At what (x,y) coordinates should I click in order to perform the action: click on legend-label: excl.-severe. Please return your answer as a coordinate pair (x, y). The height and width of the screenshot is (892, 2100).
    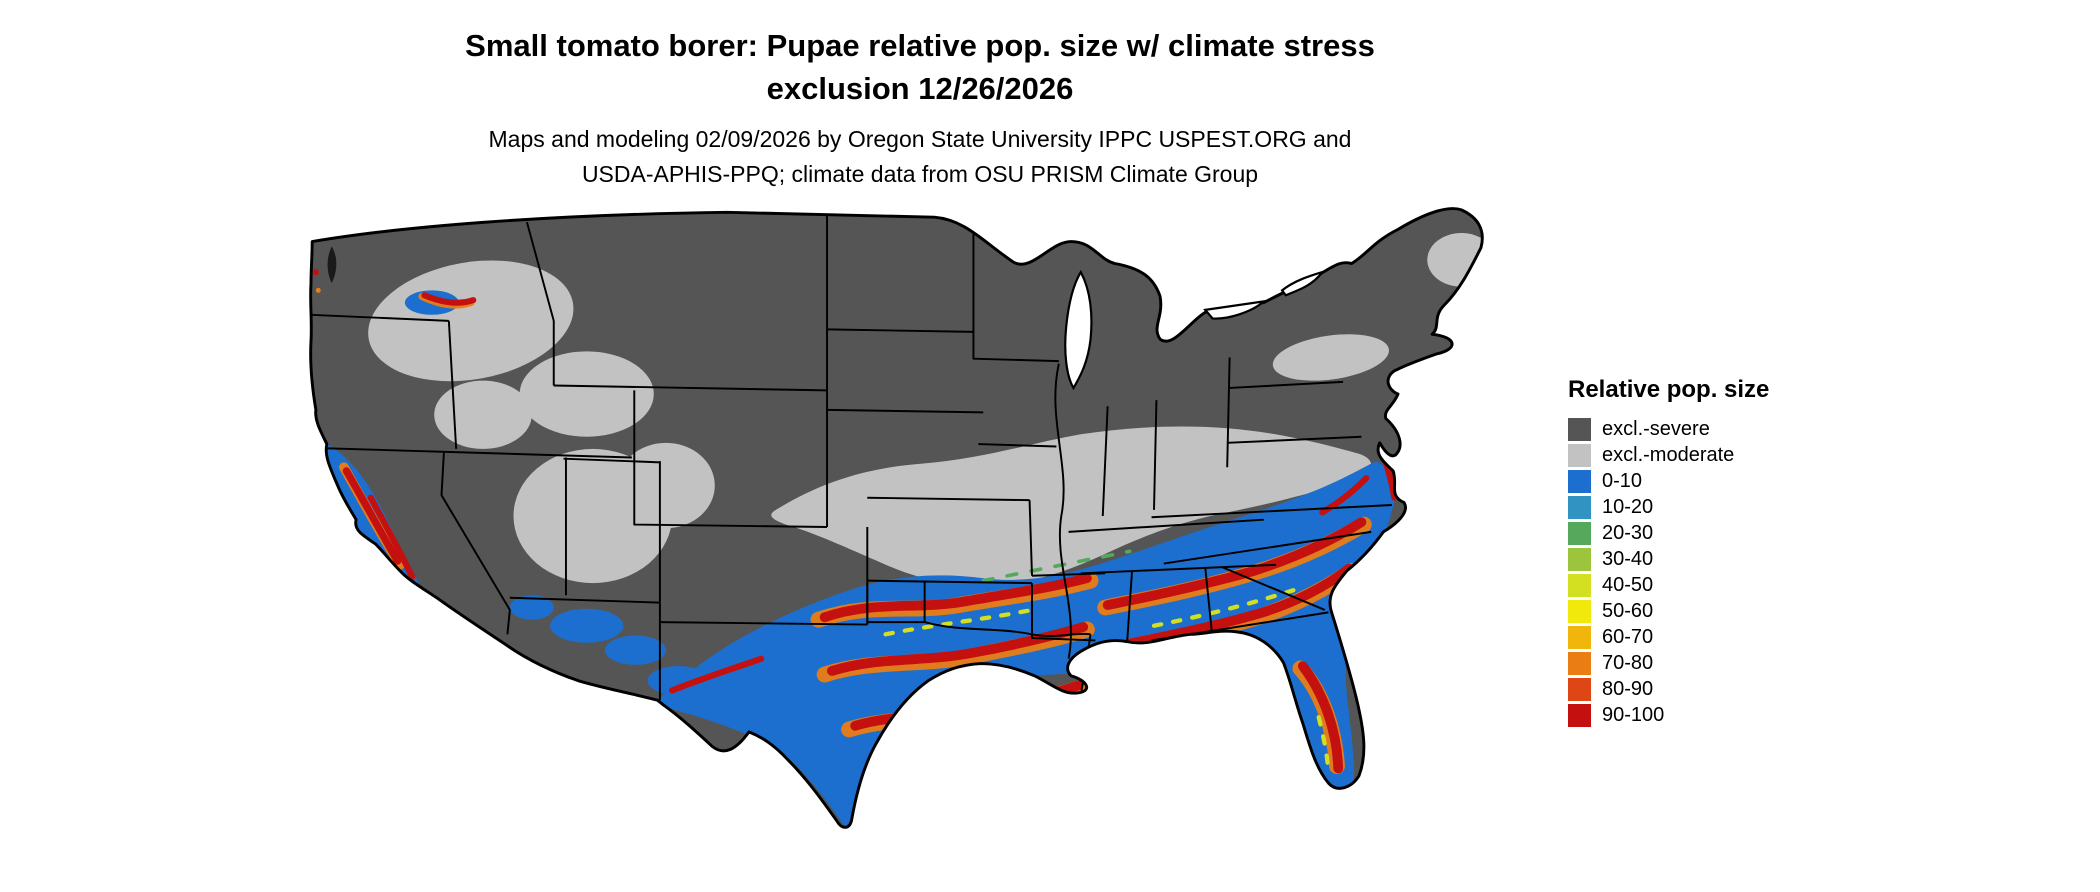
    Looking at the image, I should click on (1656, 428).